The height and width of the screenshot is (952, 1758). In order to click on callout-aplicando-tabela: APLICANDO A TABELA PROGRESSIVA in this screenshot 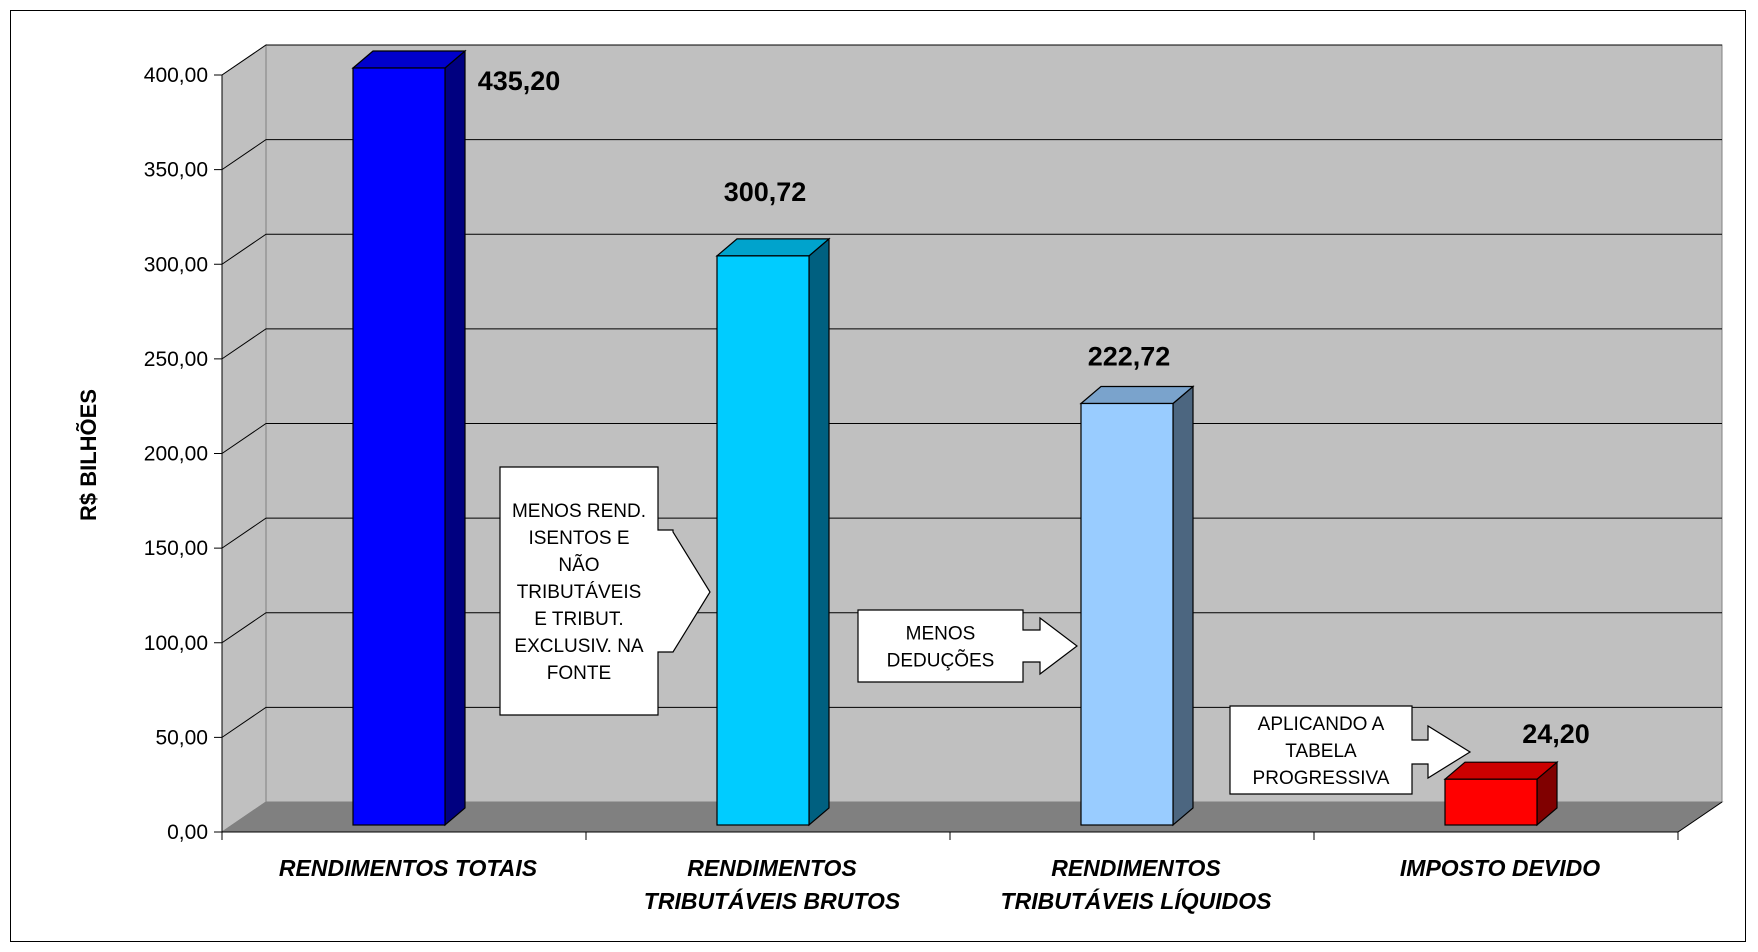, I will do `click(1350, 750)`.